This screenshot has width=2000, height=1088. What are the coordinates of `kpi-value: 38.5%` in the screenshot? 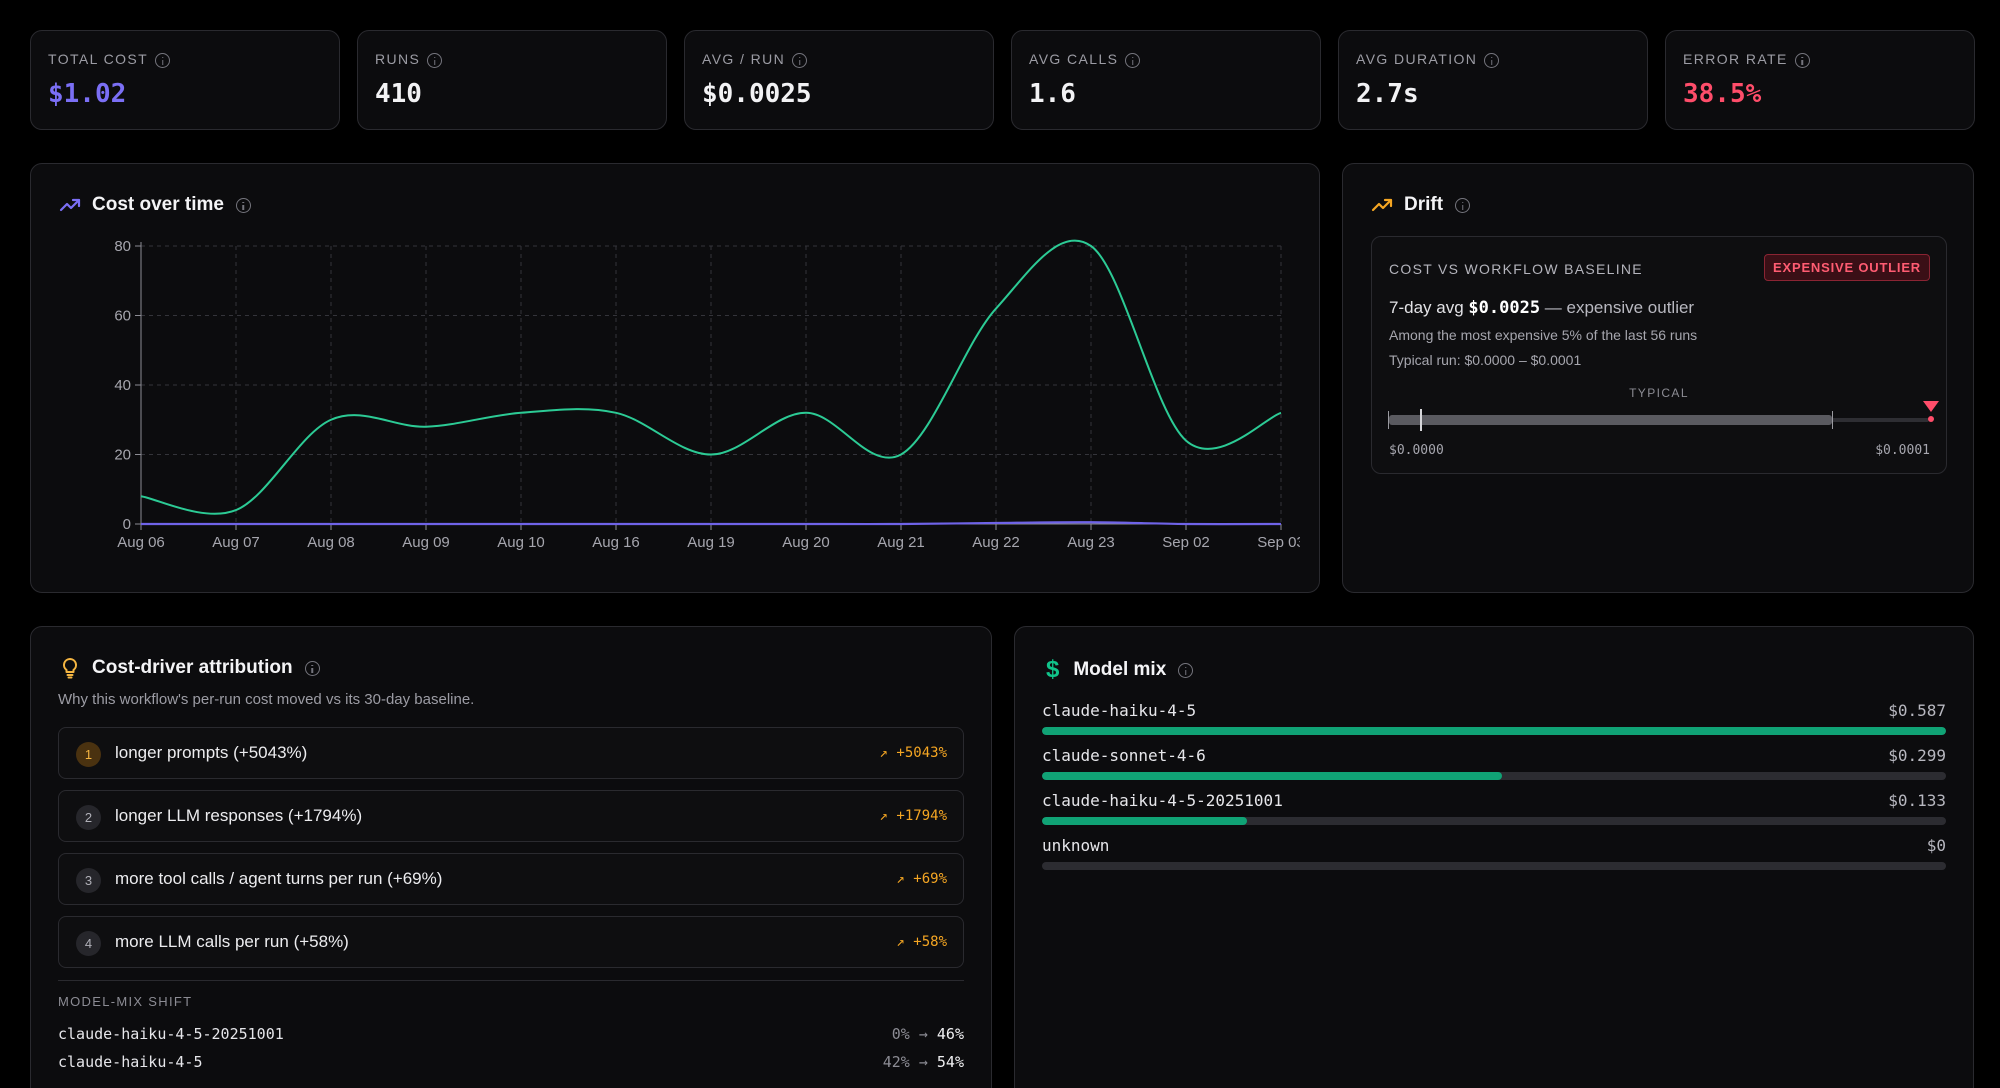 It's located at (1722, 94).